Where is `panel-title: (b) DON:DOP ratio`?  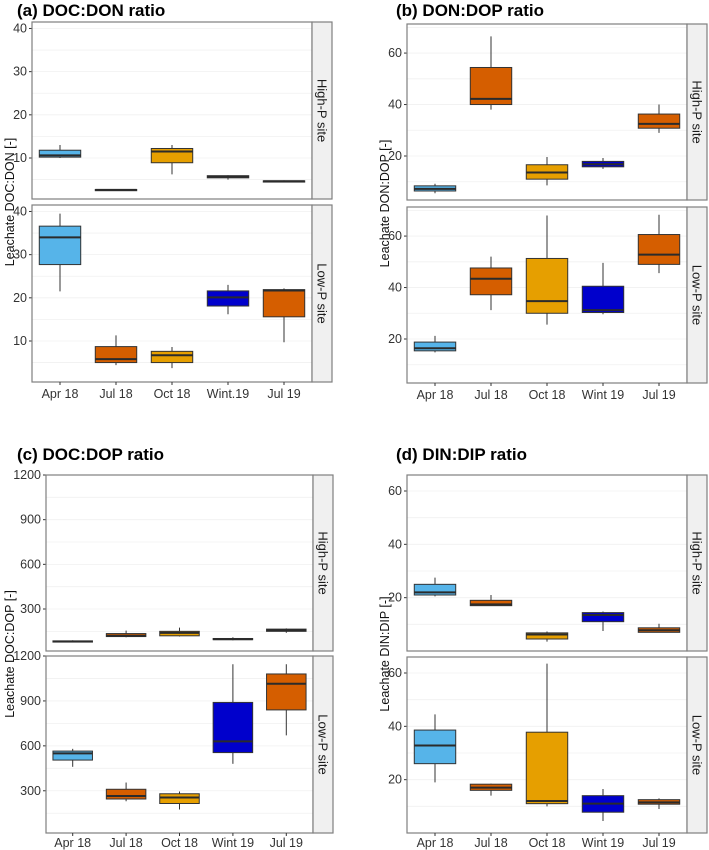
panel-title: (b) DON:DOP ratio is located at coordinates (470, 10).